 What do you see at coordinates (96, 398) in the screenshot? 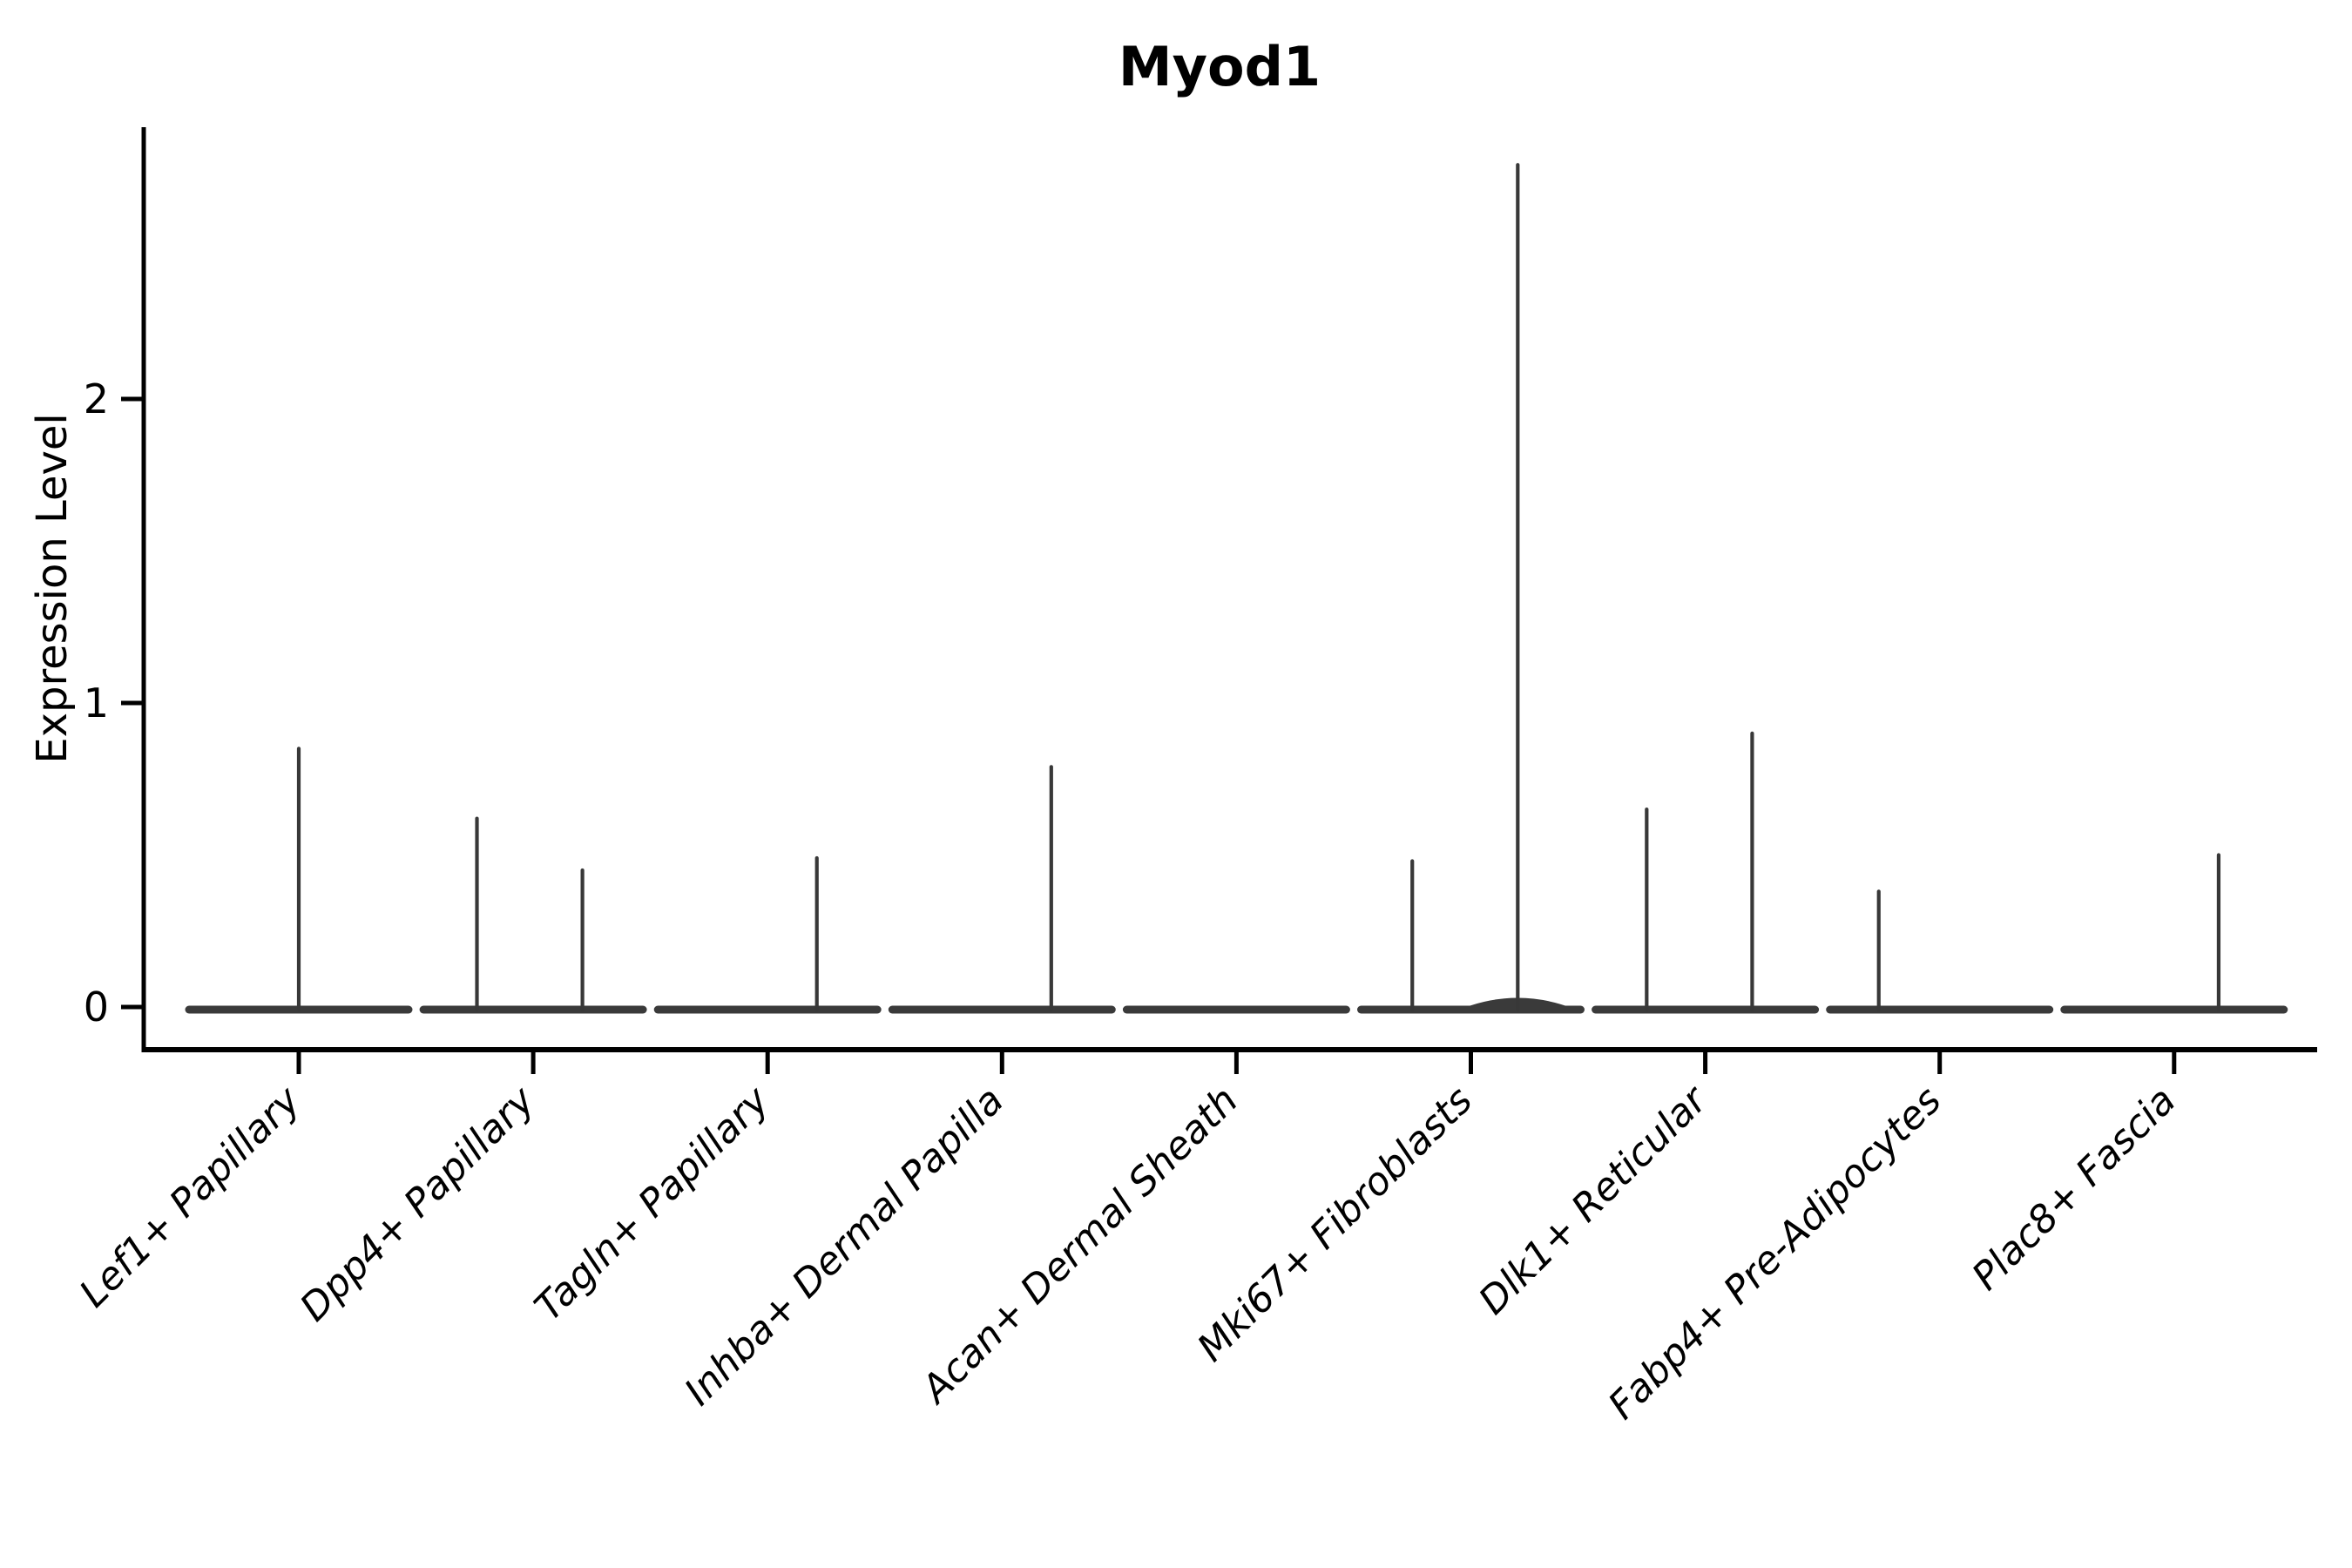
I see `y-tick-label: 2` at bounding box center [96, 398].